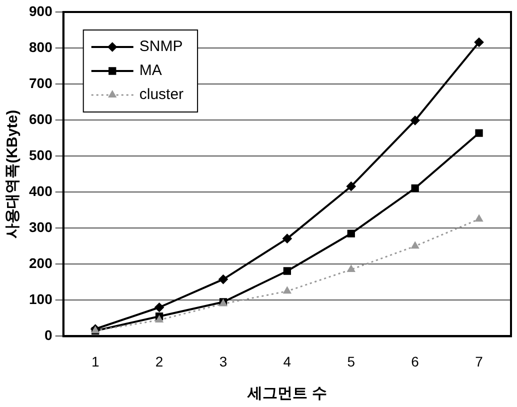  What do you see at coordinates (150, 71) in the screenshot?
I see `legend-label: MA` at bounding box center [150, 71].